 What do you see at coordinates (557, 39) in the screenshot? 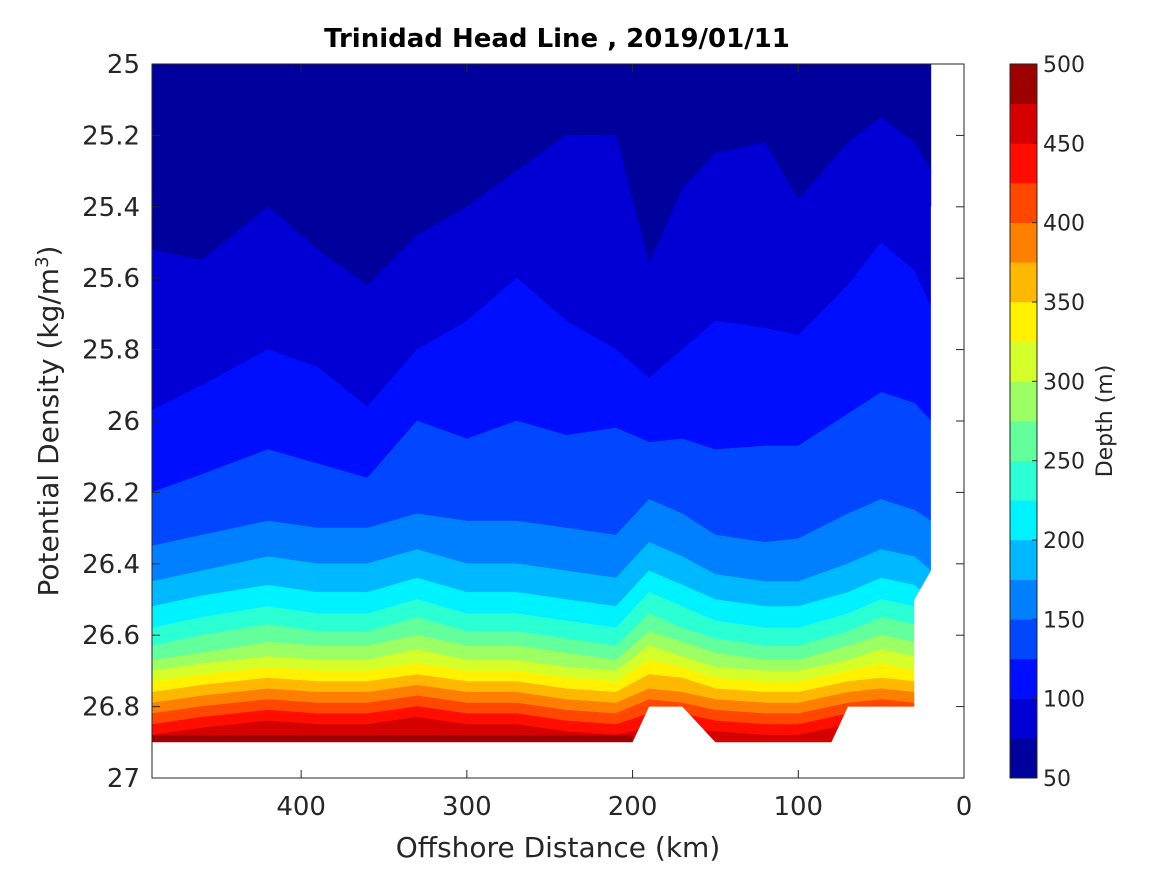
I see `chart-title: Trinidad Head Line , 2019/01/11` at bounding box center [557, 39].